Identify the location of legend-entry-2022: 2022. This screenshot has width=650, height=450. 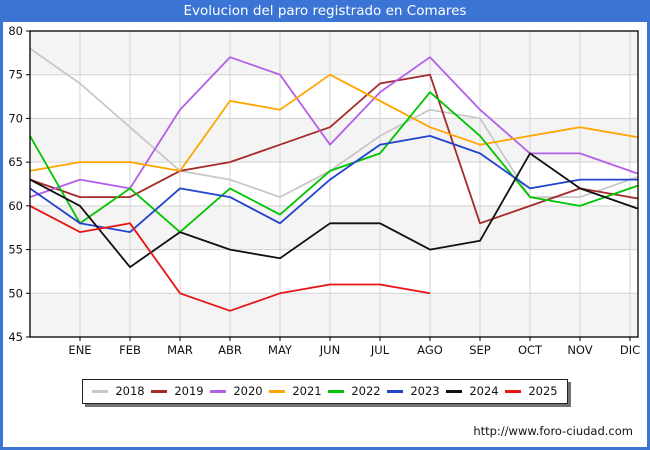
(354, 390).